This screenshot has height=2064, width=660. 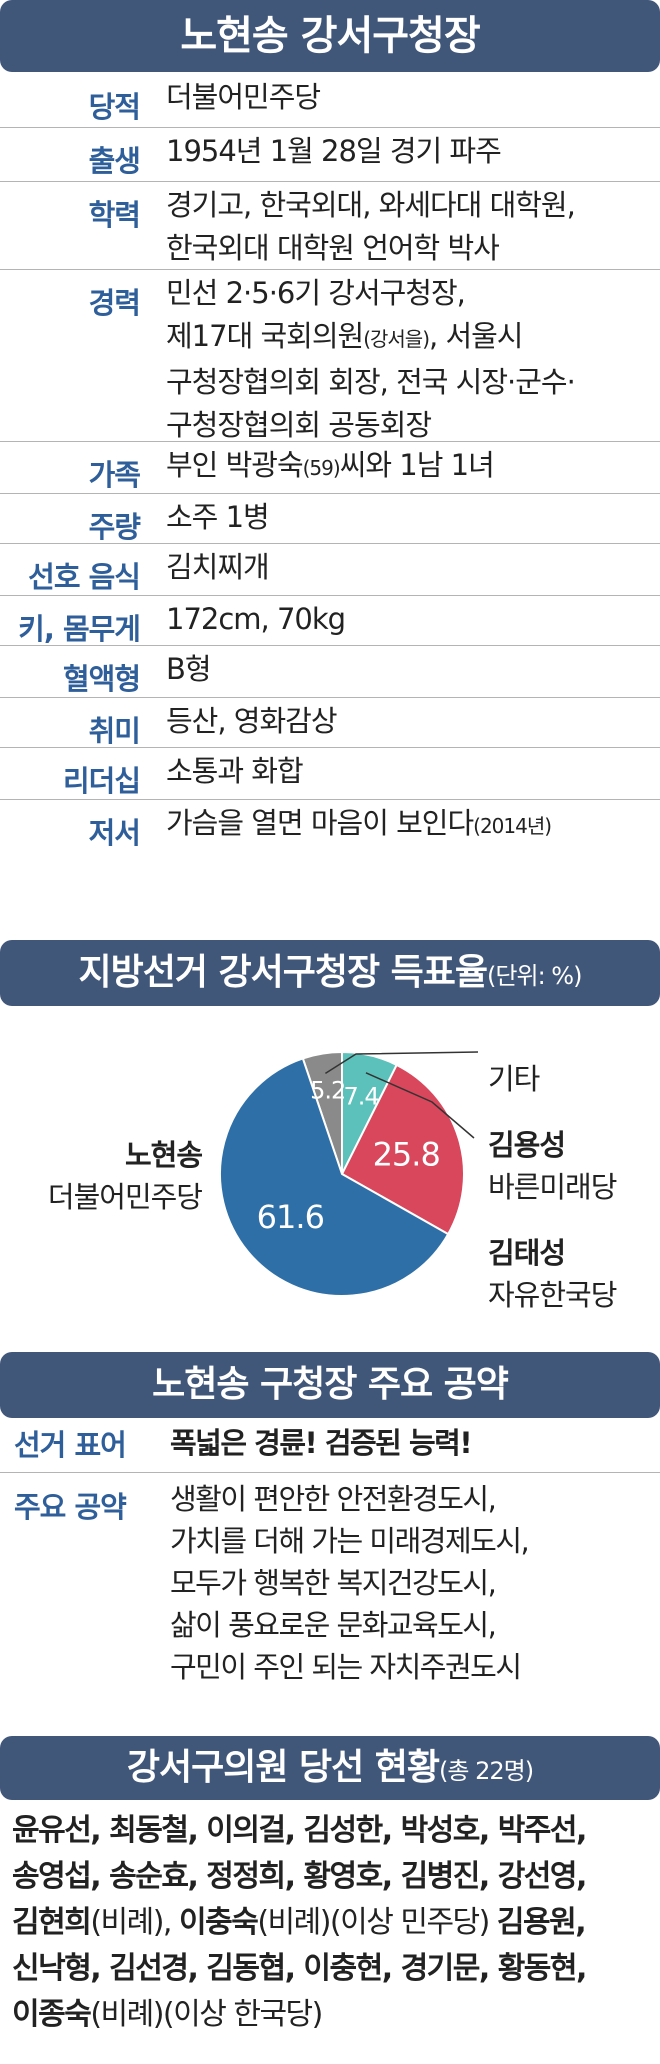 What do you see at coordinates (299, 1876) in the screenshot?
I see `council-member-names: 송영섭, 송순효, 정정희, 황영호, 김병진, 강선영,` at bounding box center [299, 1876].